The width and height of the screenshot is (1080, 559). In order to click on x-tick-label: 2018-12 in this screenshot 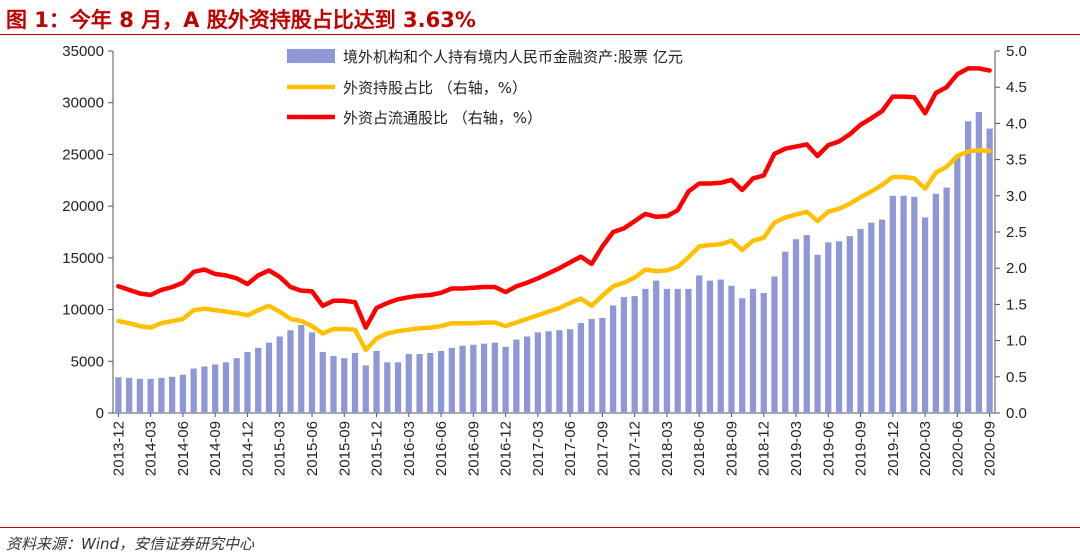, I will do `click(764, 448)`.